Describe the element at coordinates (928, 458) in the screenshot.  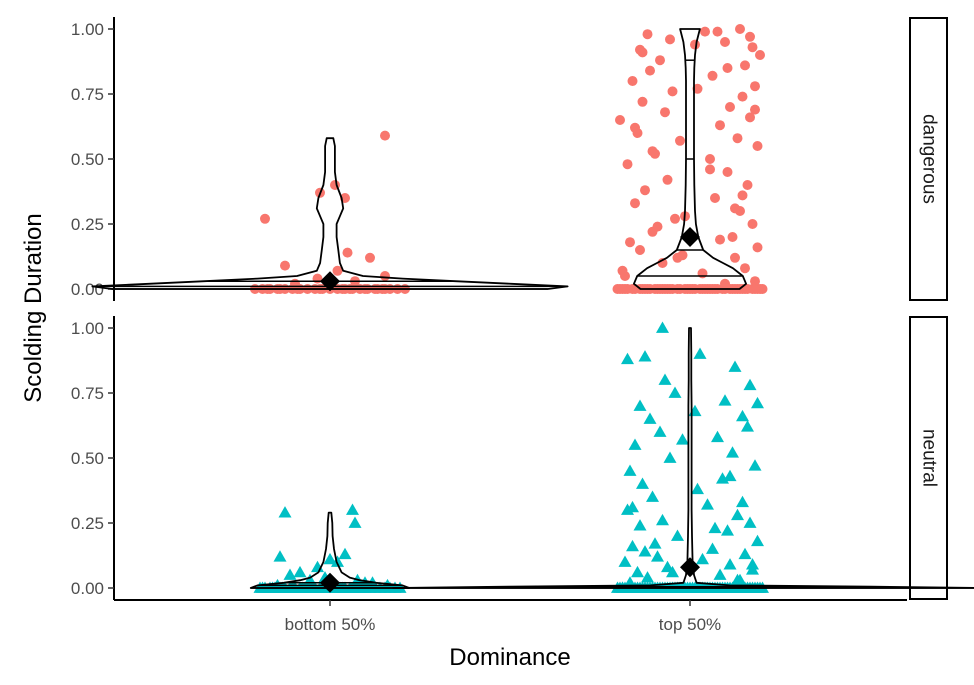
I see `strip-box` at that location.